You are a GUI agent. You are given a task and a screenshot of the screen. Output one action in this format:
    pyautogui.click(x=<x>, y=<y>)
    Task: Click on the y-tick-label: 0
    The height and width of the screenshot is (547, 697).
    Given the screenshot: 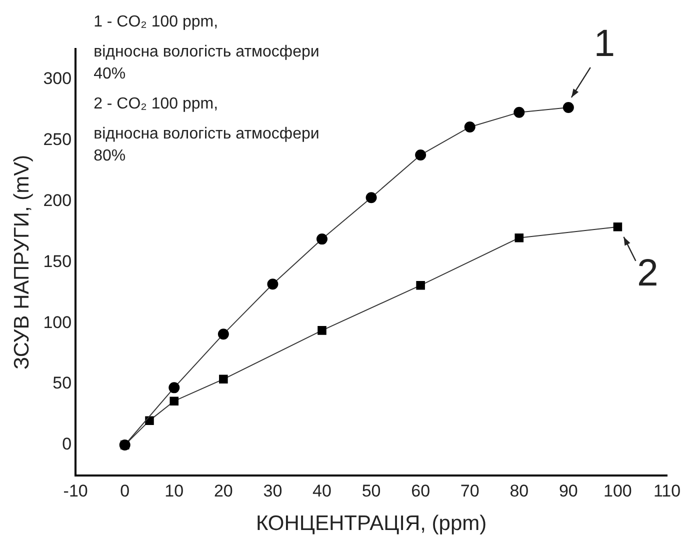 What is the action you would take?
    pyautogui.click(x=67, y=444)
    